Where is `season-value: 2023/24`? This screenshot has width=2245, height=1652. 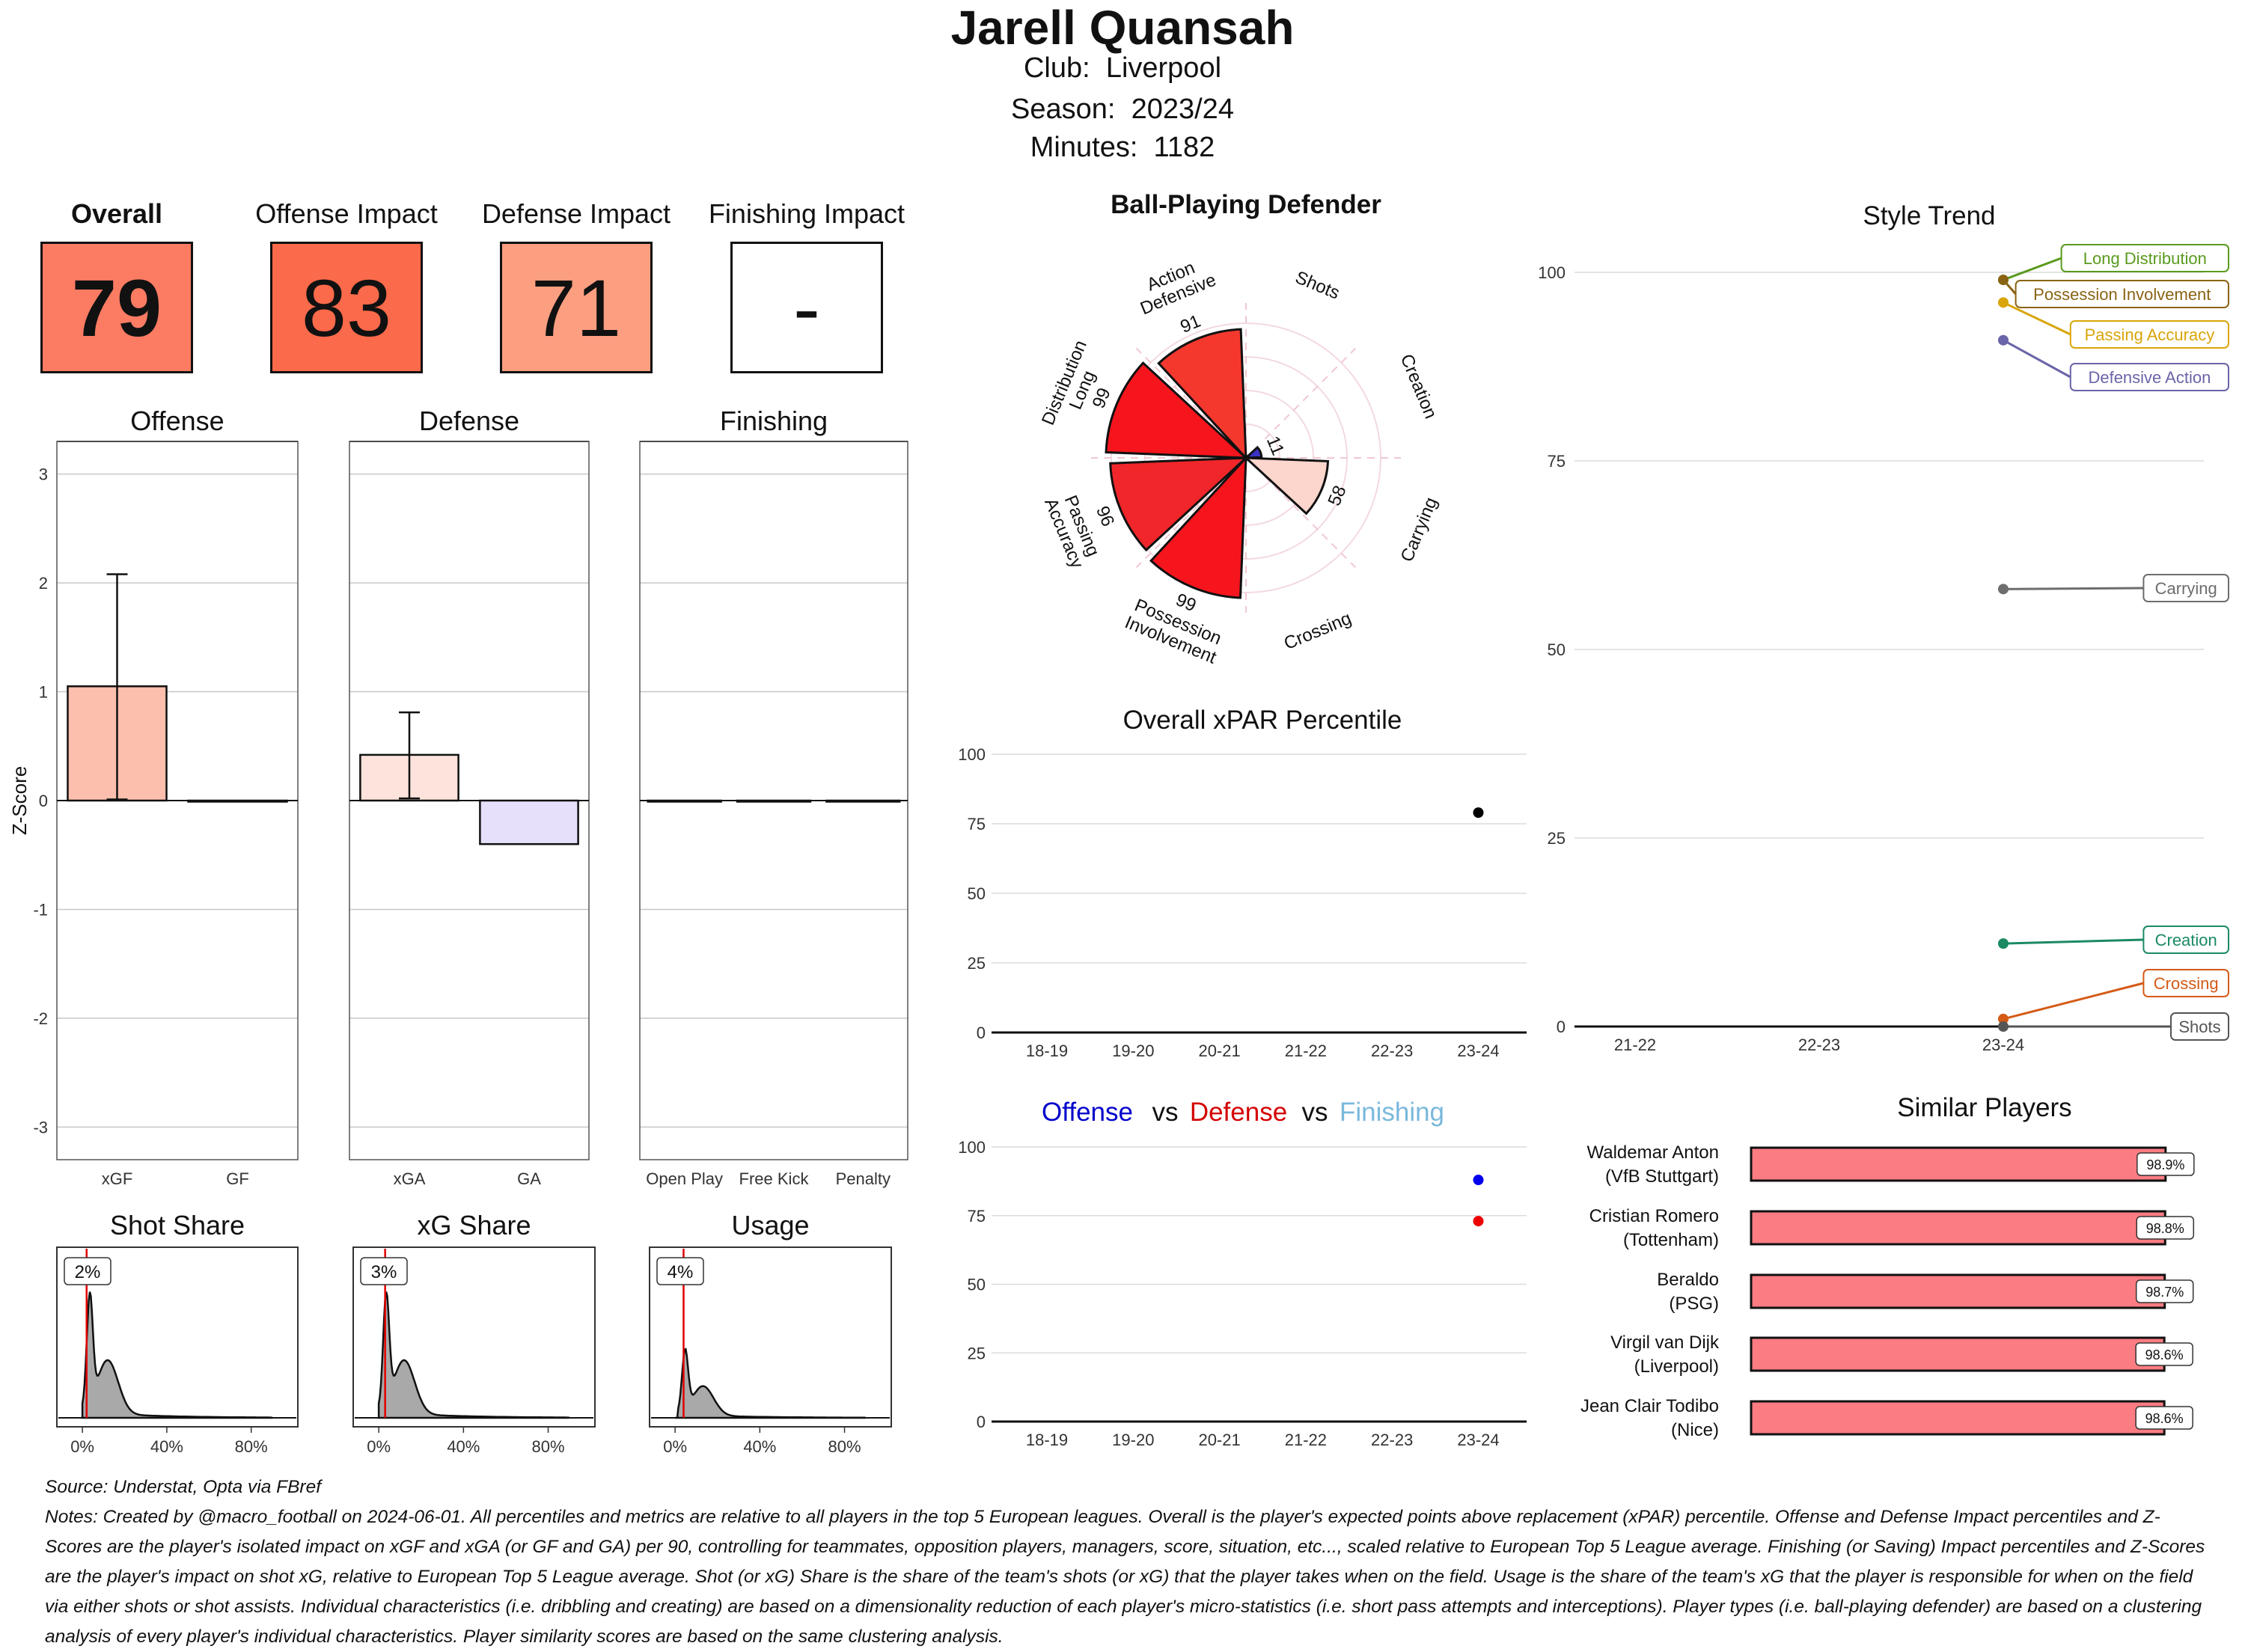
season-value: 2023/24 is located at coordinates (1182, 109).